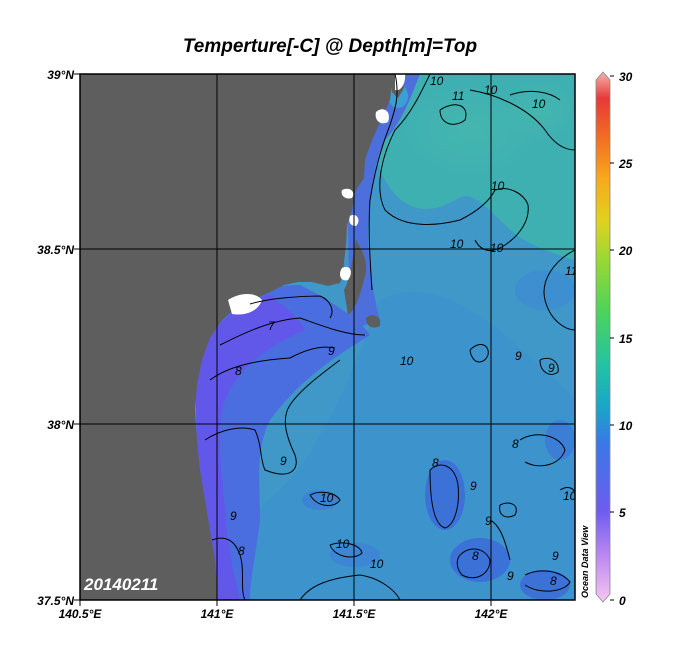 This screenshot has height=660, width=684. What do you see at coordinates (614, 339) in the screenshot?
I see `colorbar: 30 25 20 15 10 5 0` at bounding box center [614, 339].